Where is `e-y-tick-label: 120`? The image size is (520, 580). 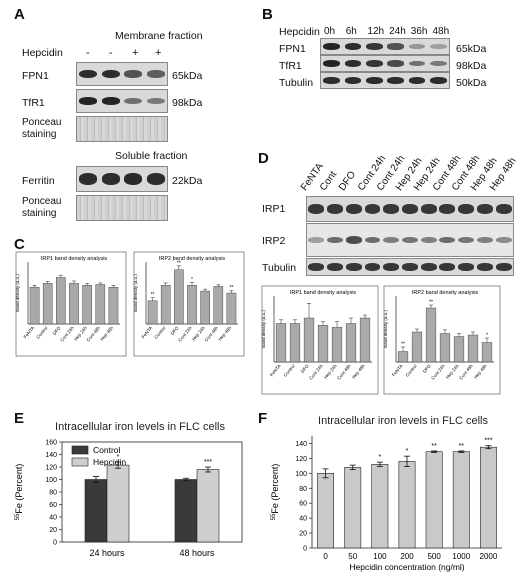 e-y-tick-label: 120 is located at coordinates (51, 468).